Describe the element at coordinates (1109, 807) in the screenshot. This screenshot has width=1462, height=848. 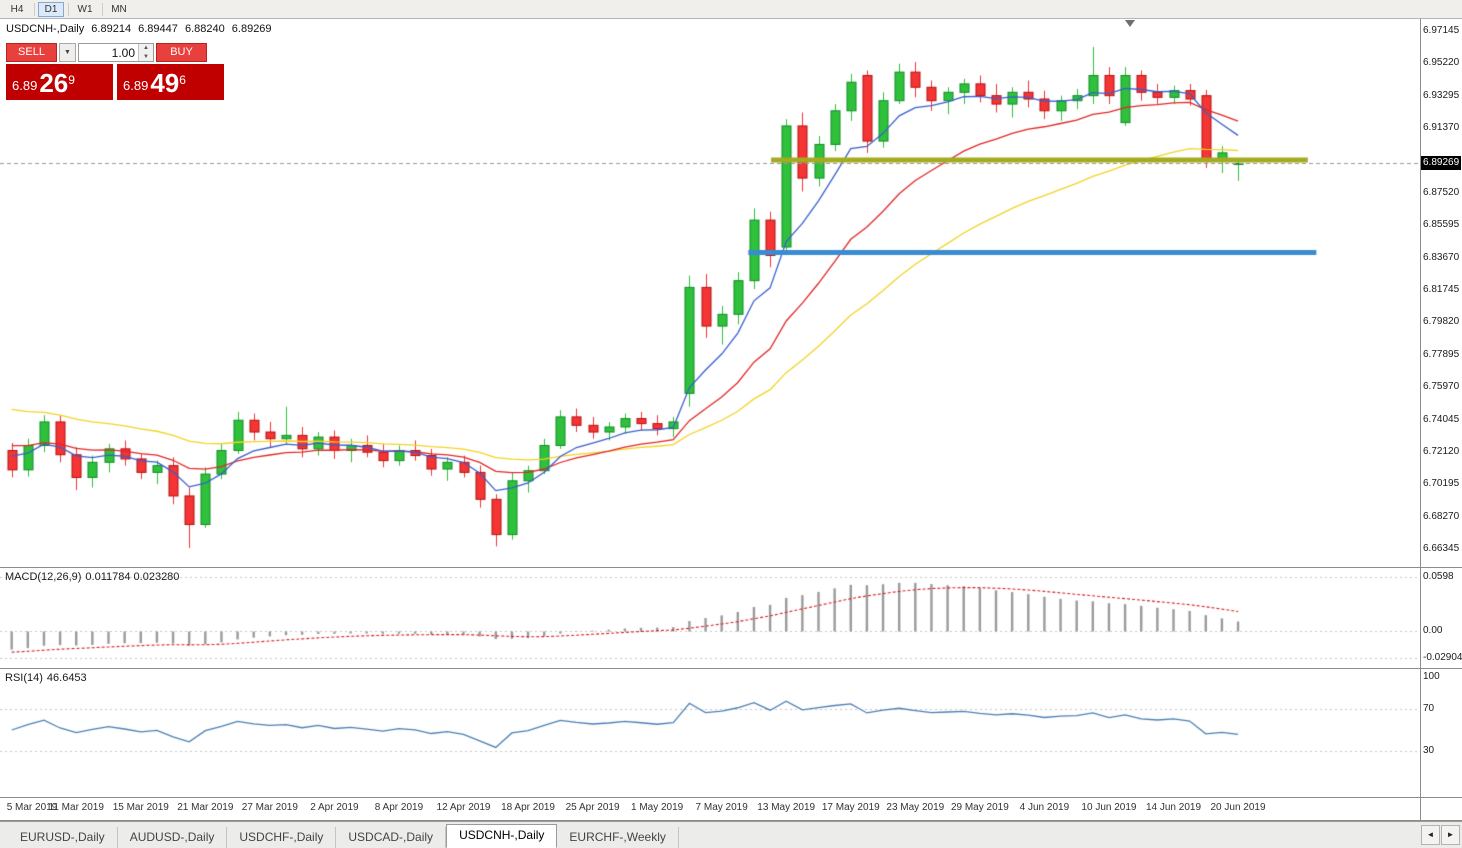
I see `date-axis-label: 10 Jun 2019` at that location.